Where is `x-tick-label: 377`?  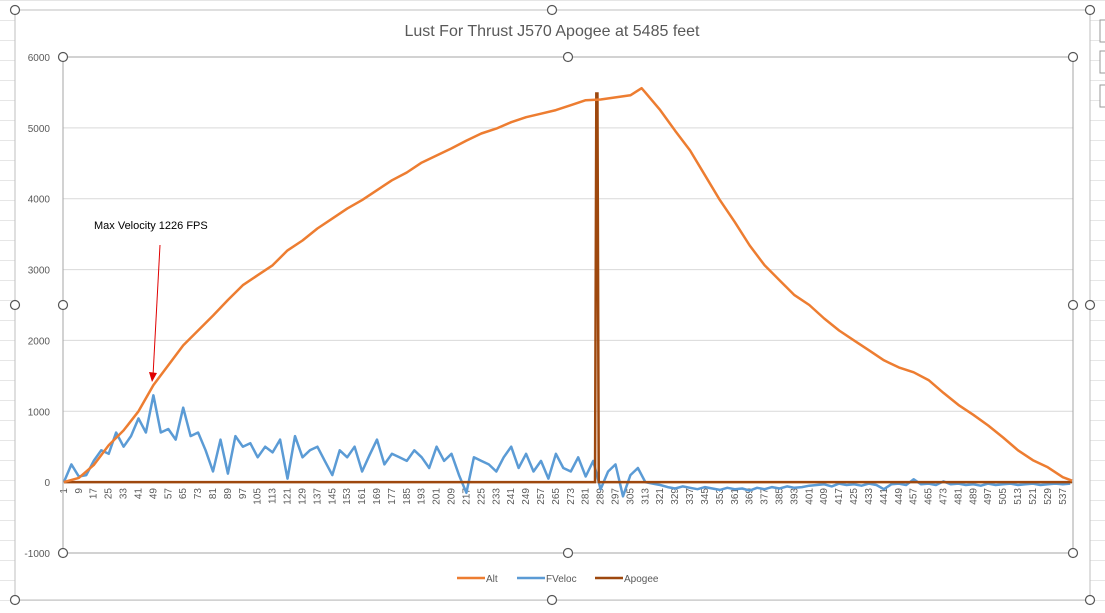
x-tick-label: 377 is located at coordinates (765, 496).